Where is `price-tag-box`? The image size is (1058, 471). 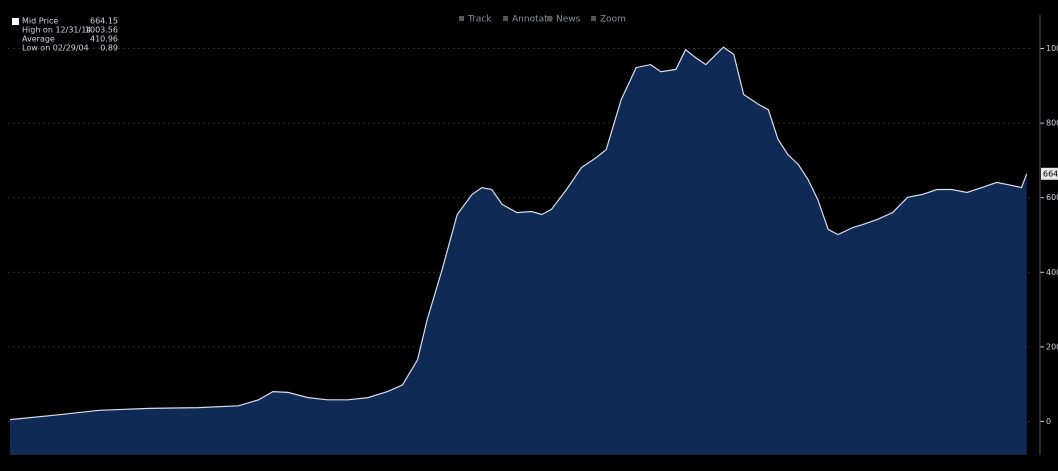
price-tag-box is located at coordinates (1049, 173).